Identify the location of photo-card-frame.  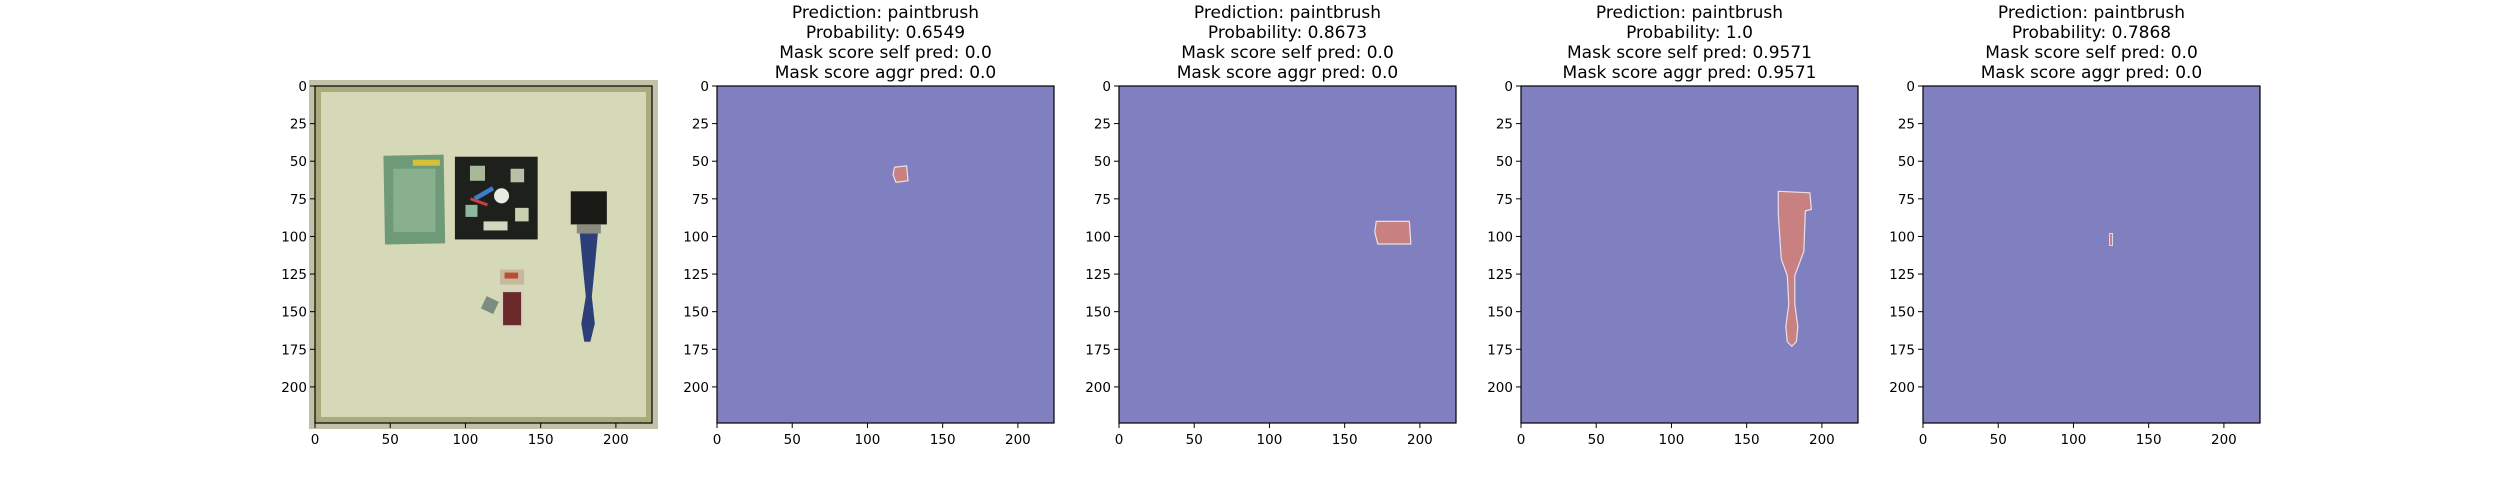
(512, 309).